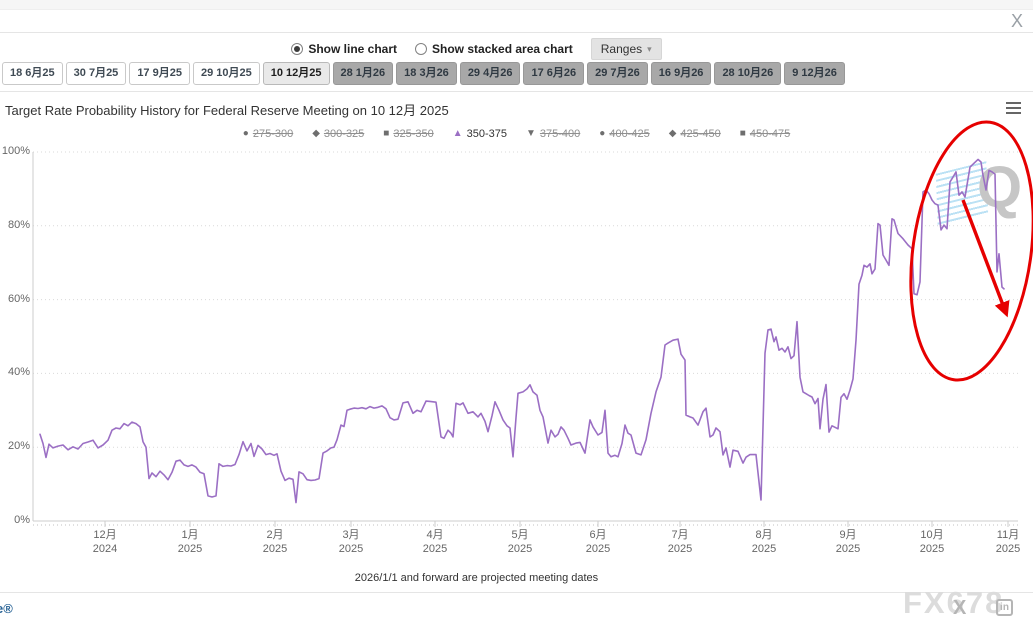 The height and width of the screenshot is (639, 1033). Describe the element at coordinates (814, 73) in the screenshot. I see `meeting-tab: 9 12月26` at that location.